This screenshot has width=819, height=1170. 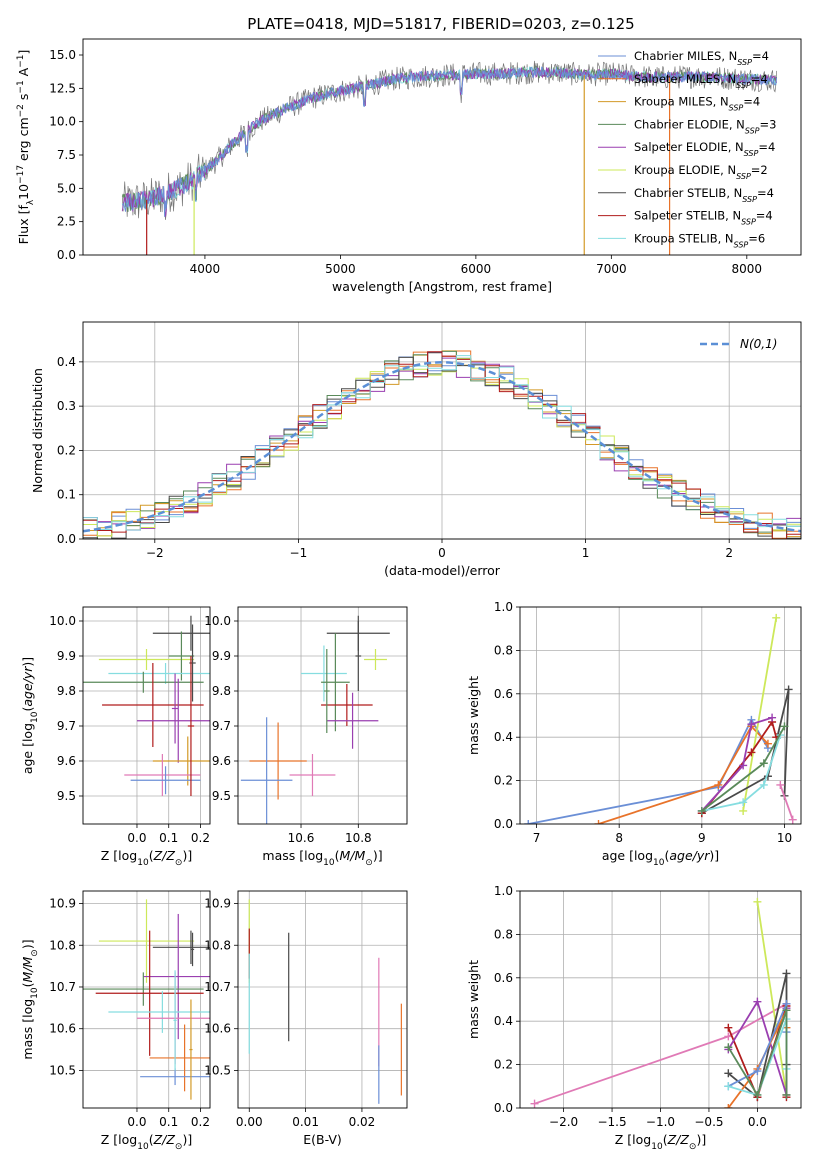 What do you see at coordinates (62, 1070) in the screenshot?
I see `mass_vs_Z-ytick-label: 10.5` at bounding box center [62, 1070].